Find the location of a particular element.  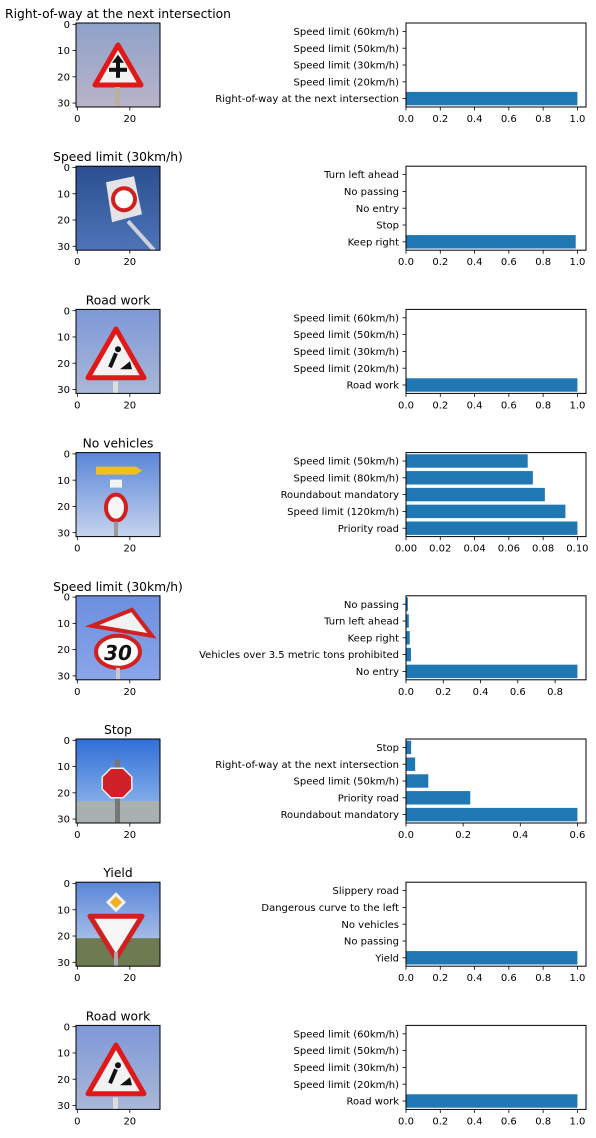

yield-sign-icon is located at coordinates (118, 924).